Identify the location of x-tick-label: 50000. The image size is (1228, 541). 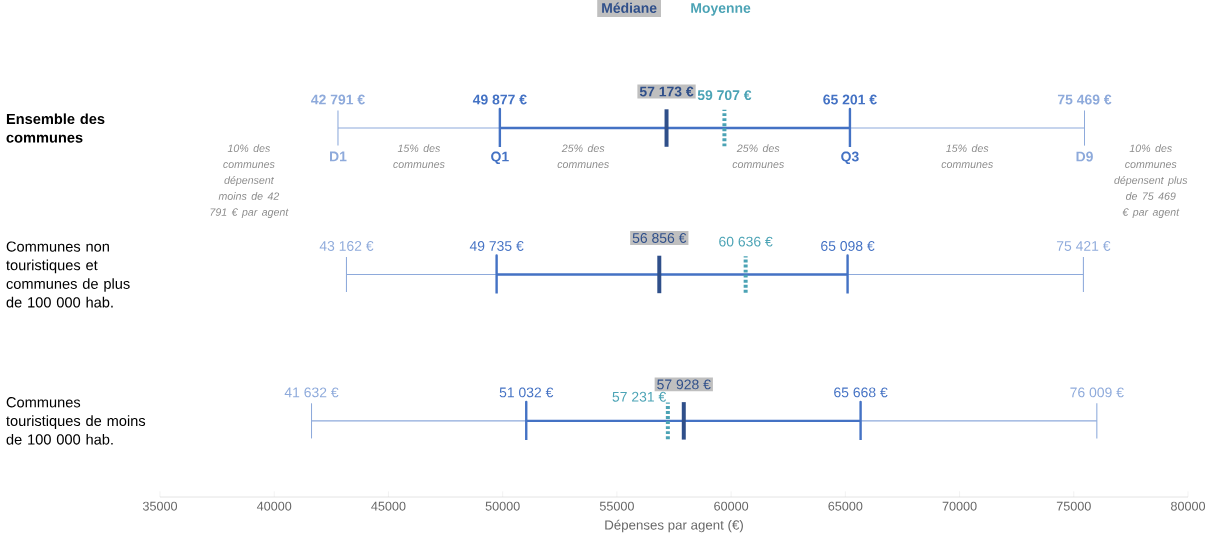
(502, 506).